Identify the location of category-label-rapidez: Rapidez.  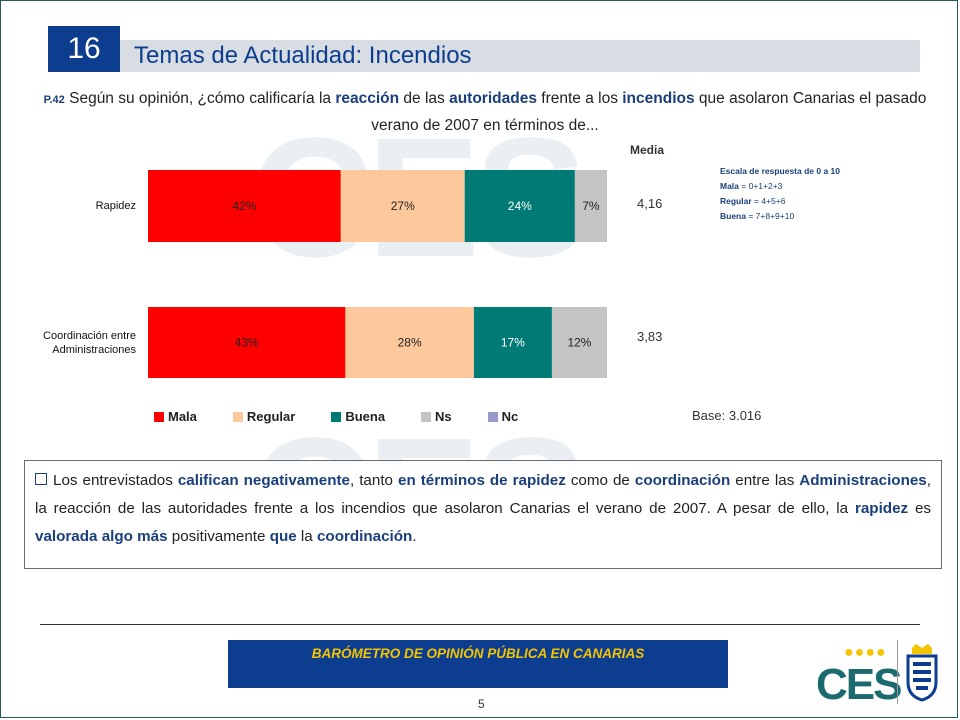
(78, 206).